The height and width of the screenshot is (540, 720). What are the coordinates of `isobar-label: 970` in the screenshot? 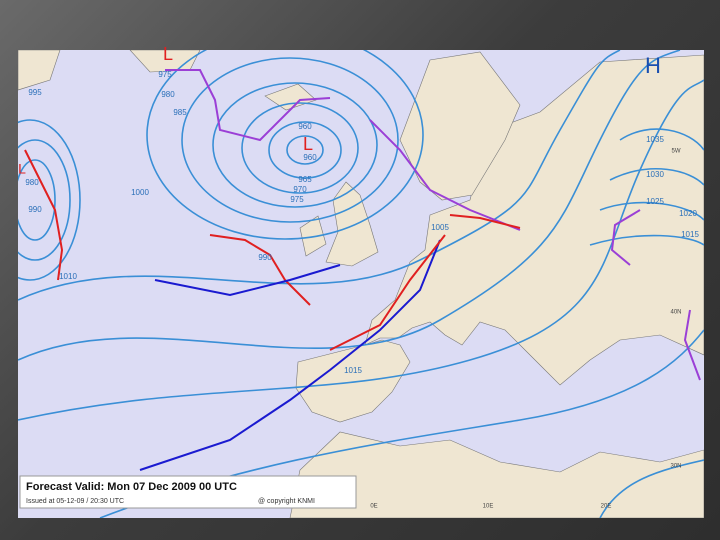 It's located at (300, 189).